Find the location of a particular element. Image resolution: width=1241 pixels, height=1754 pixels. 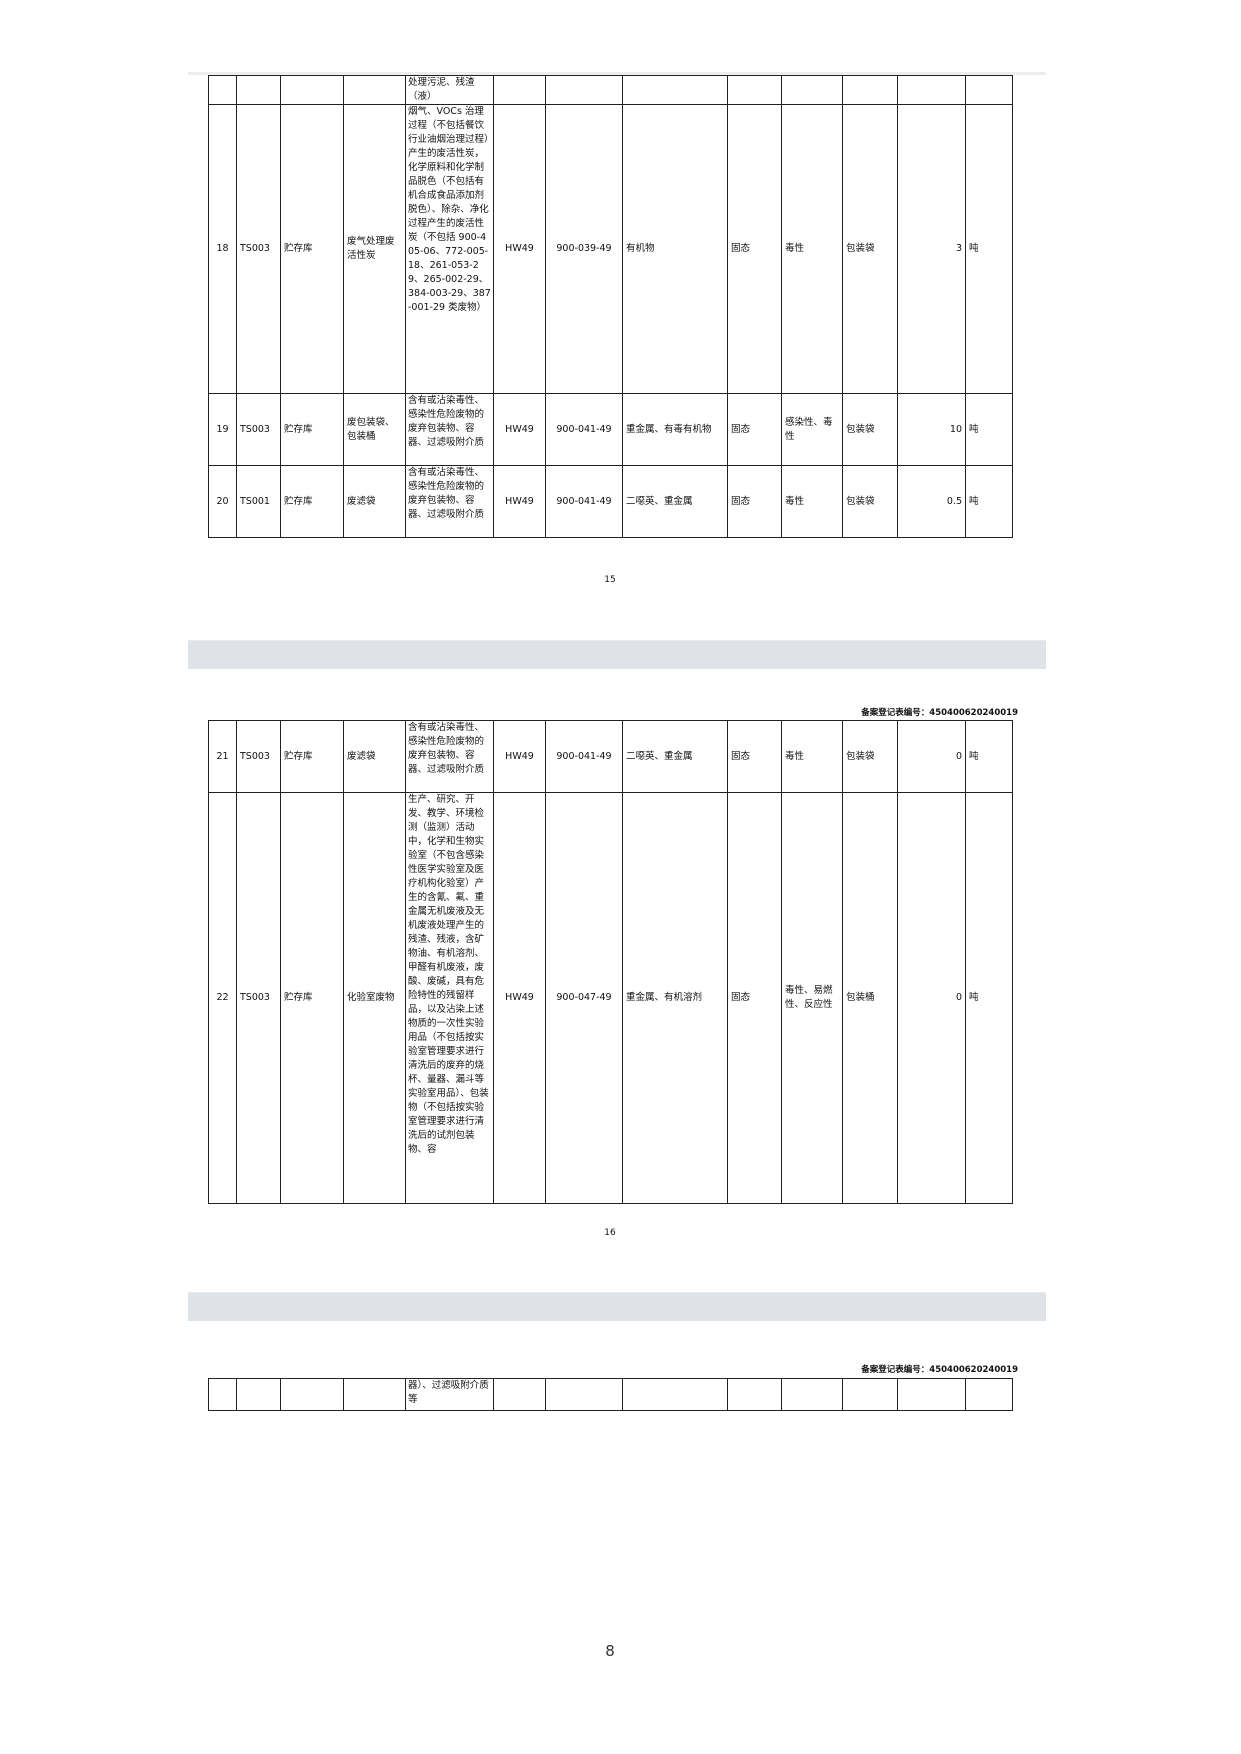

cell-desc: 器）、过滤吸附介质等 is located at coordinates (449, 1394).